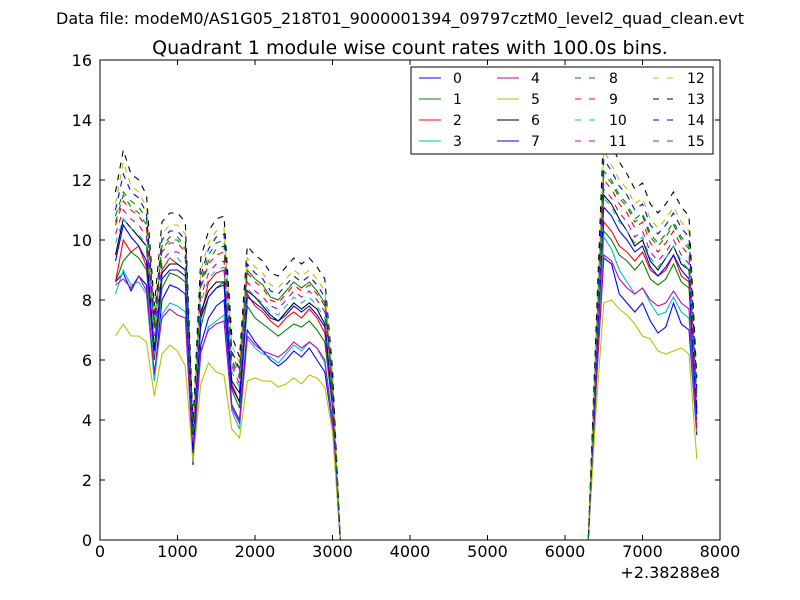 This screenshot has height=600, width=800. I want to click on x-tick-label: 0, so click(100, 551).